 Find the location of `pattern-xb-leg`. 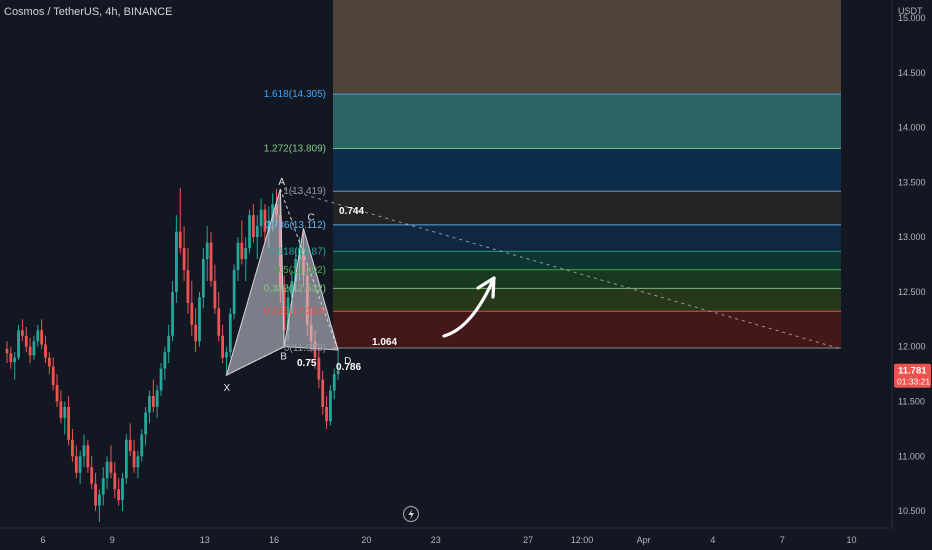

pattern-xb-leg is located at coordinates (255, 361).